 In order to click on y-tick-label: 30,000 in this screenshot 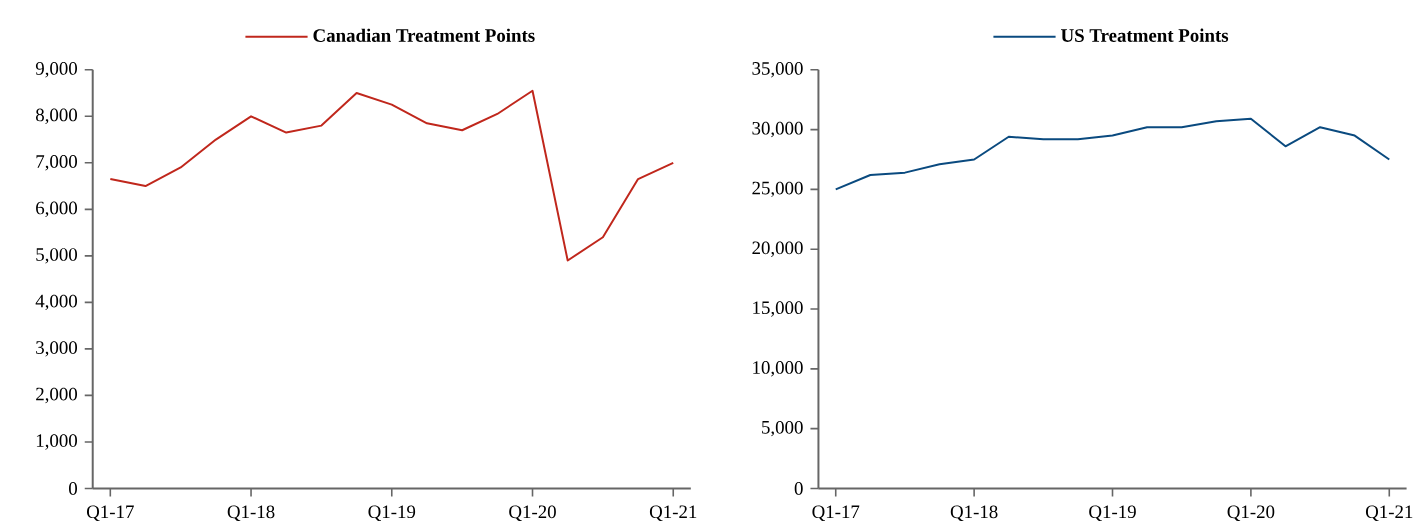, I will do `click(777, 129)`.